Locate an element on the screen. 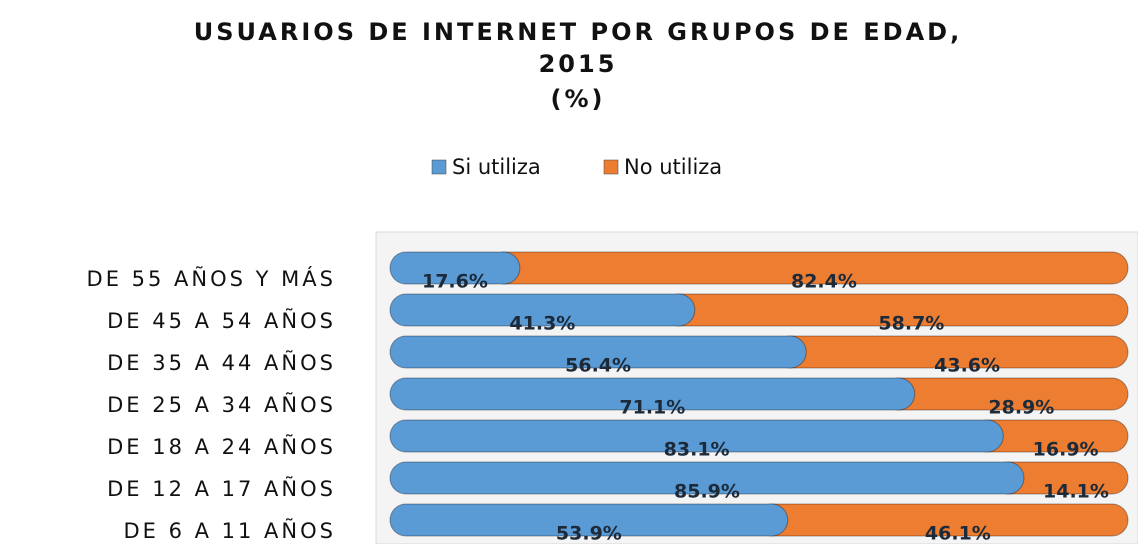 This screenshot has width=1138, height=548. y-tick-label: DE 55 AÑOS Y MÁS is located at coordinates (211, 278).